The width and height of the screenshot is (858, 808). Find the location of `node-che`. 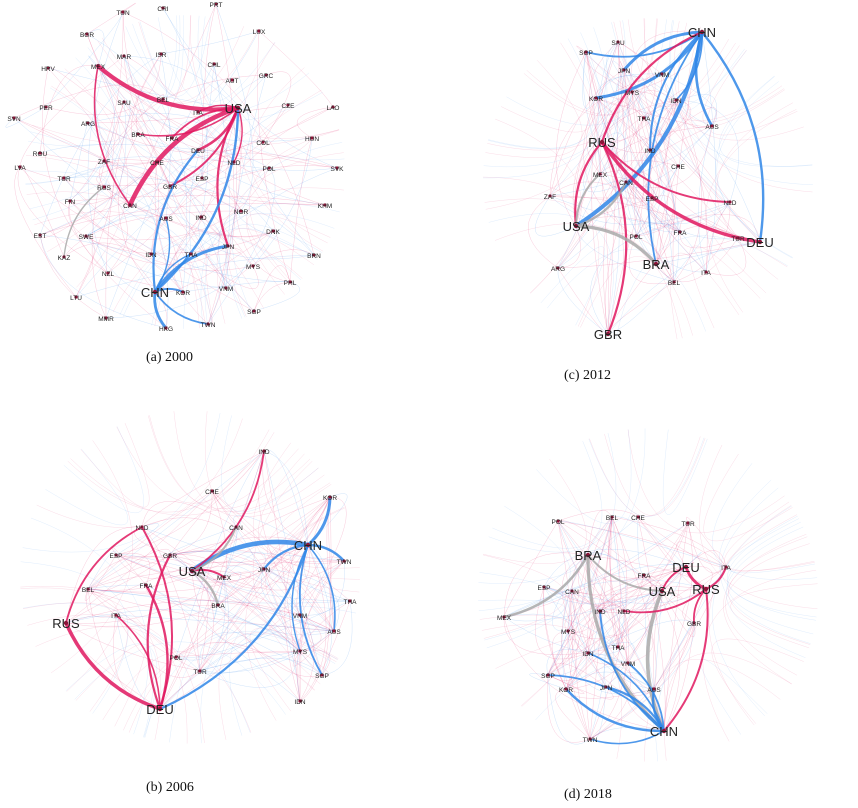

node-che is located at coordinates (157, 162).